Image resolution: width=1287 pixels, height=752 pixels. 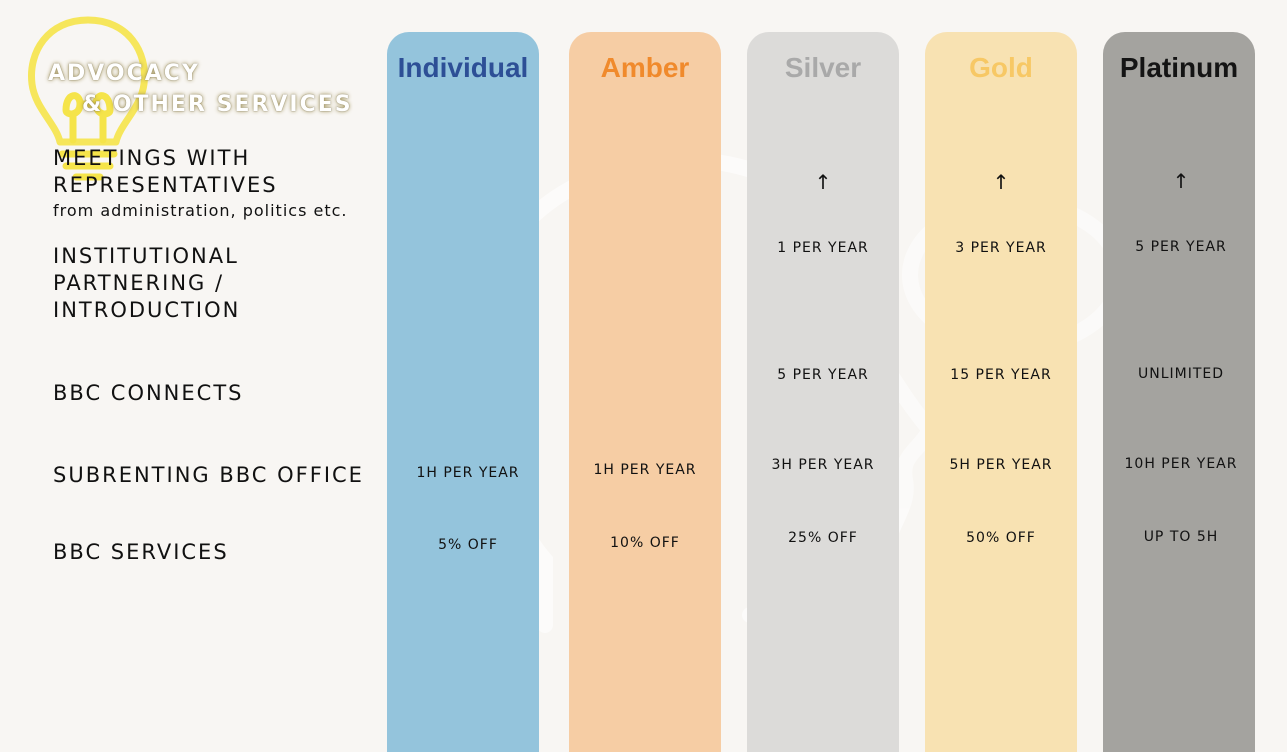 I want to click on heading-line-2: & OTHER SERVICES, so click(x=217, y=104).